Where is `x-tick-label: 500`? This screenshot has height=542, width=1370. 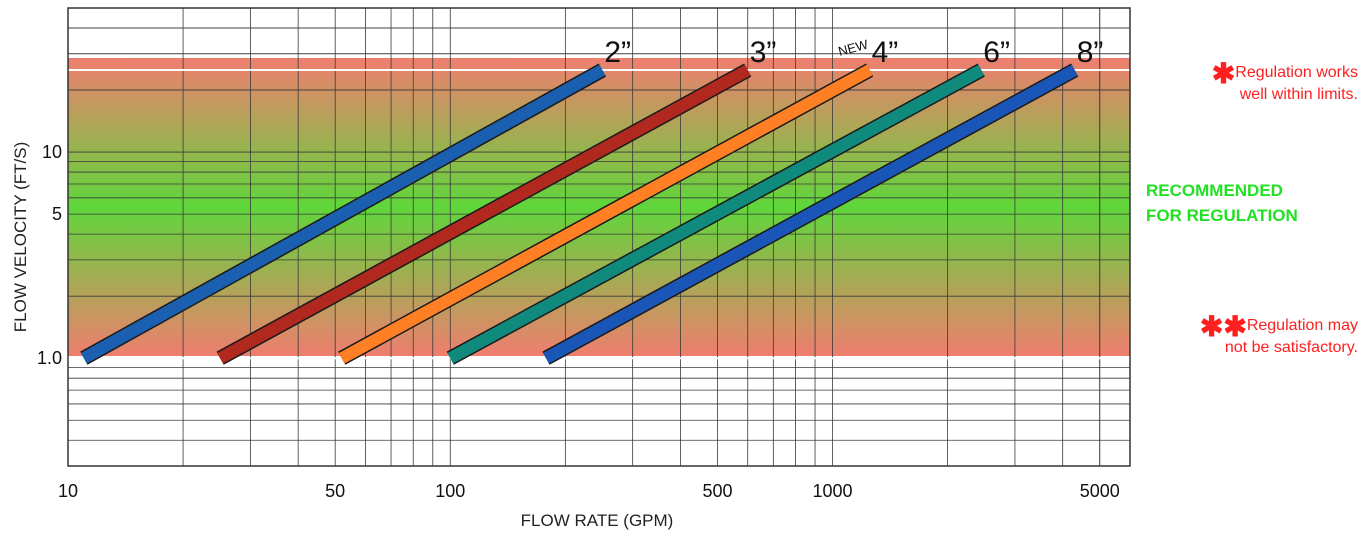 x-tick-label: 500 is located at coordinates (717, 491).